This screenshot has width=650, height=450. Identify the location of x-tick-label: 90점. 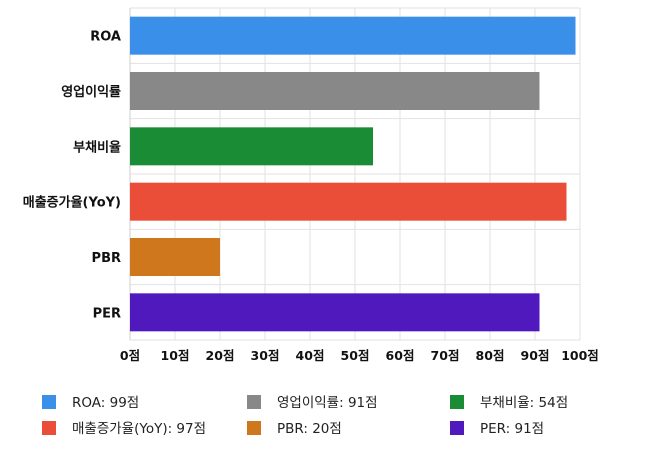
(535, 355).